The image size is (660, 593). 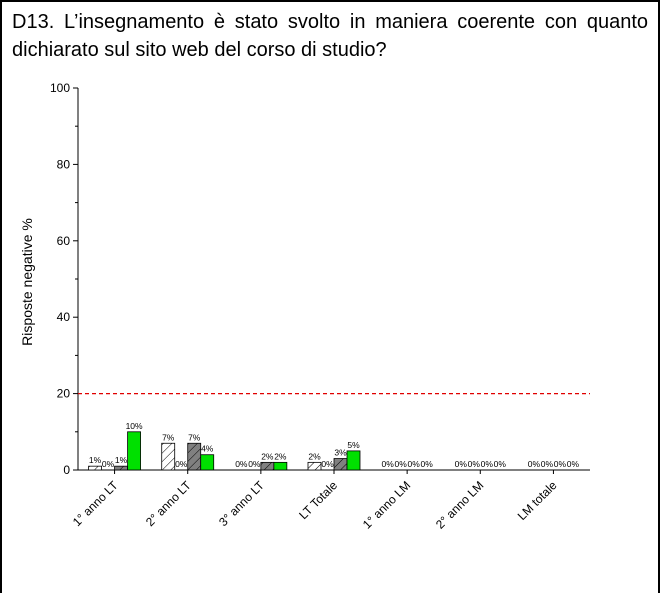 I want to click on y-tick-label: 20, so click(x=64, y=394).